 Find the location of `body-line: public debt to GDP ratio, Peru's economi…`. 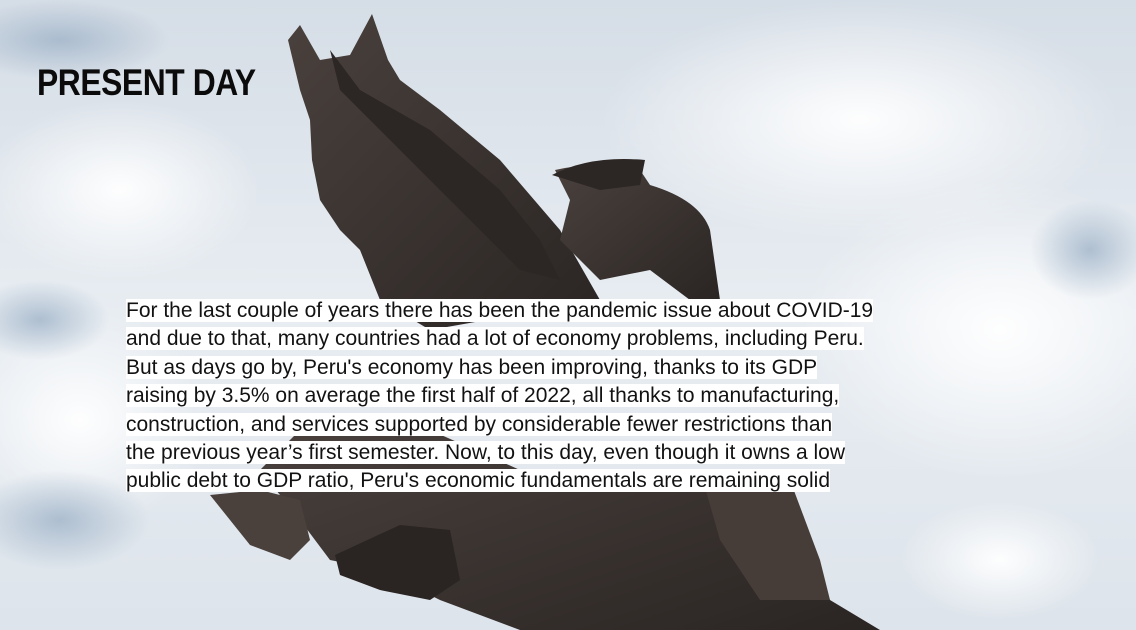

body-line: public debt to GDP ratio, Peru's economi… is located at coordinates (478, 481).